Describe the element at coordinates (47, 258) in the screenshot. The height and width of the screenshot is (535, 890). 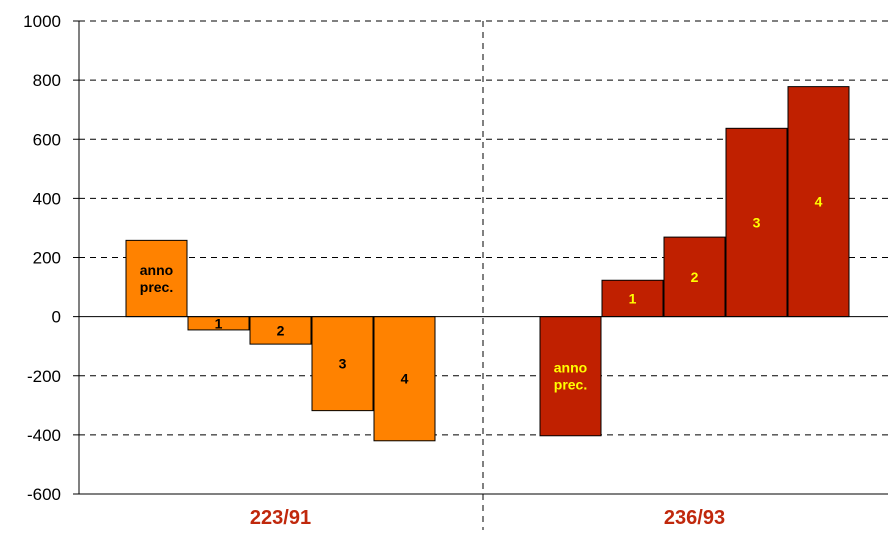
I see `y-tick-label: 200` at that location.